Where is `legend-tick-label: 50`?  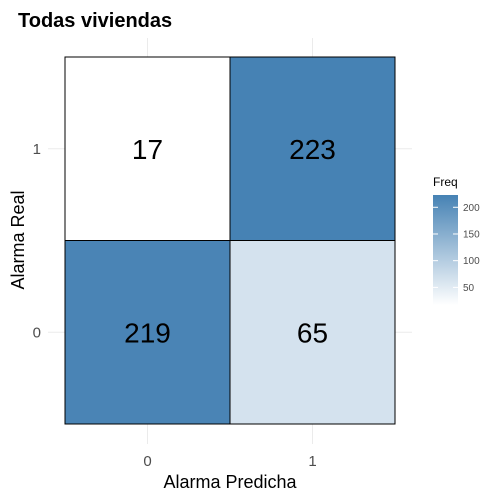 legend-tick-label: 50 is located at coordinates (469, 288).